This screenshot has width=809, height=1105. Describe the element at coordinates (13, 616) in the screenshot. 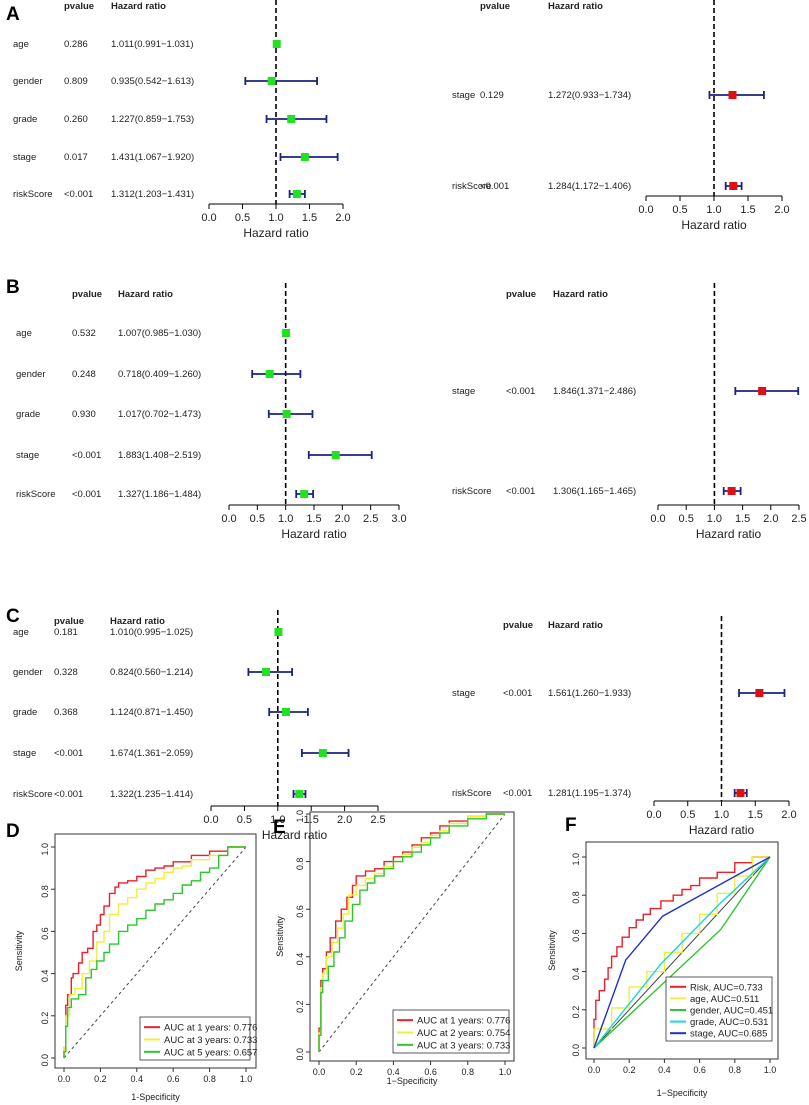

I see `panel-label: C` at that location.